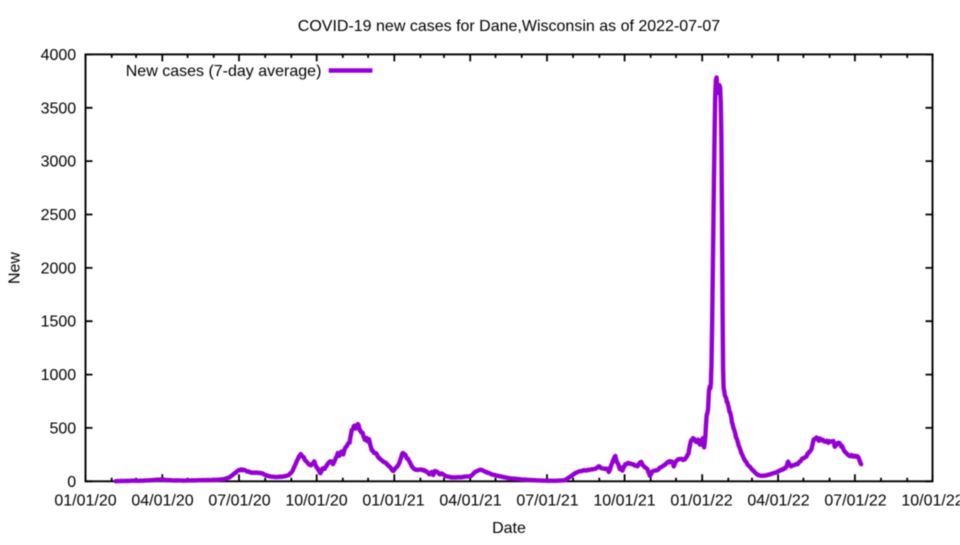 This screenshot has width=960, height=545. Describe the element at coordinates (316, 501) in the screenshot. I see `svg-text: 10/01/20` at that location.